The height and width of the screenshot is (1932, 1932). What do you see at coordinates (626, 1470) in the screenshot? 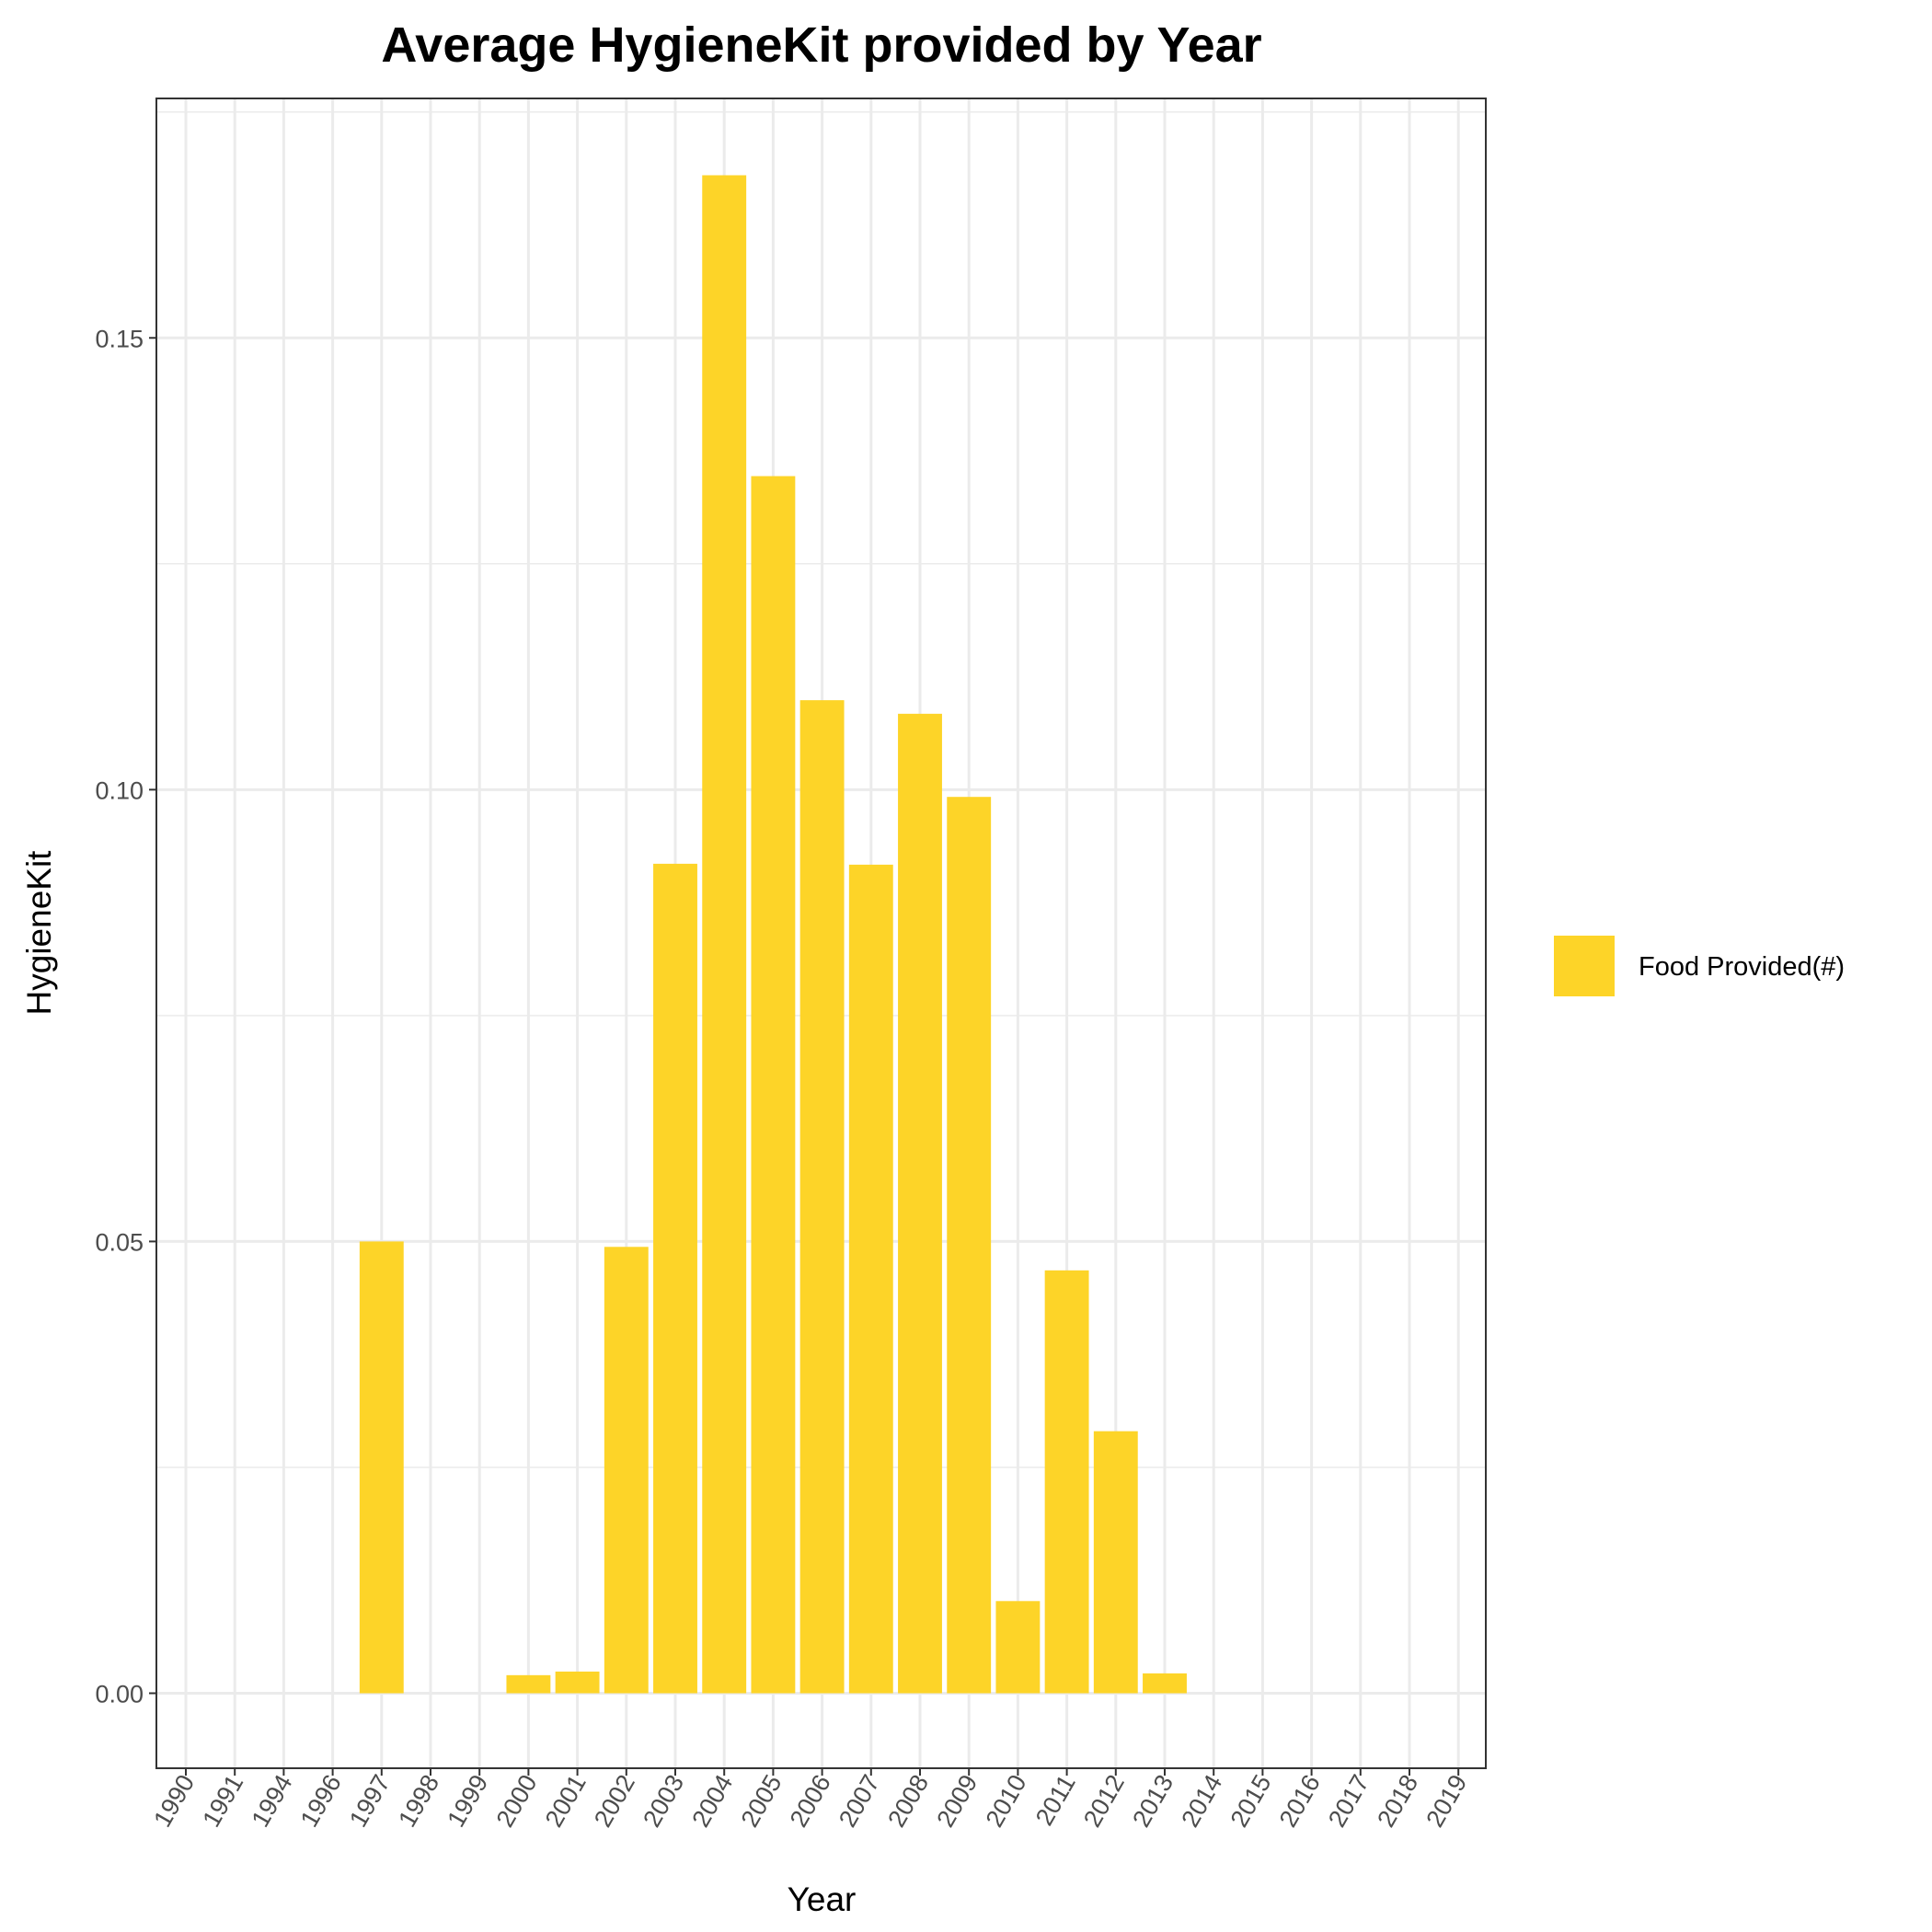
I see `bar-2002` at bounding box center [626, 1470].